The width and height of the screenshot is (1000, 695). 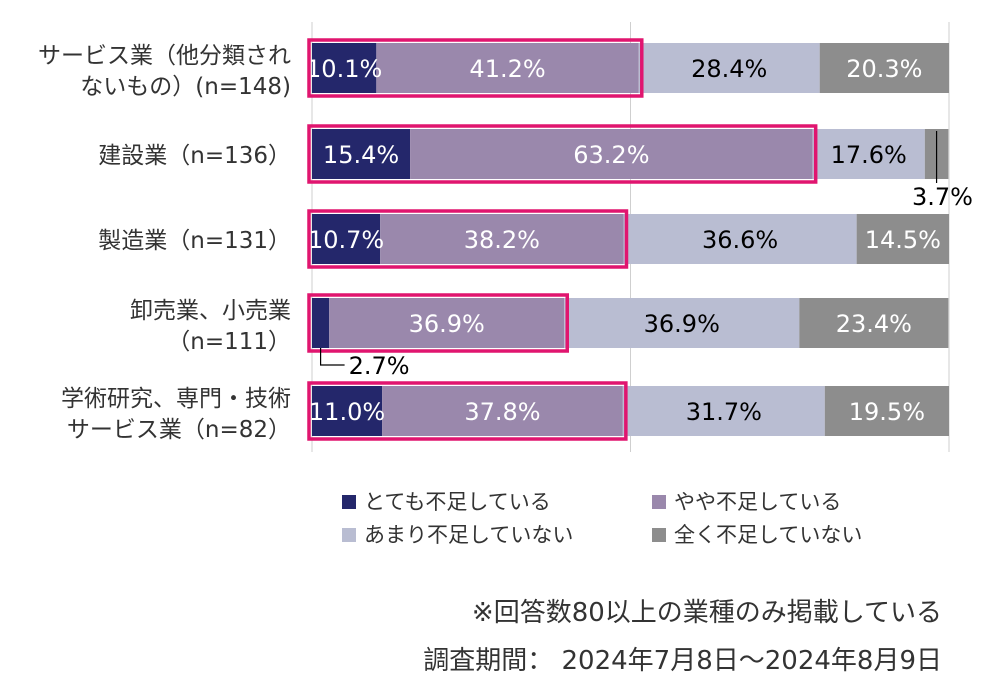 I want to click on data-label: 11.0%, so click(x=347, y=412).